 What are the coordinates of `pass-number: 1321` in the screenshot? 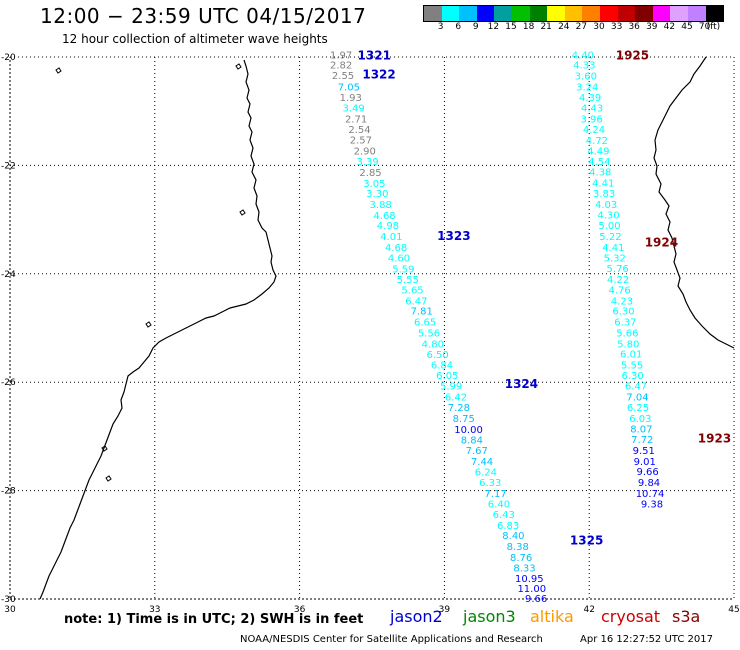 It's located at (374, 55).